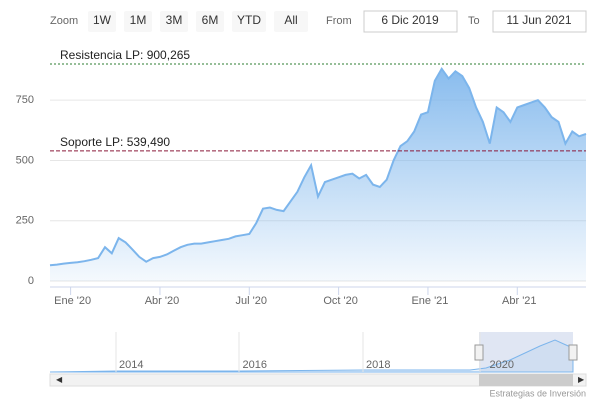 The width and height of the screenshot is (606, 410). What do you see at coordinates (378, 365) in the screenshot?
I see `navigator-label: 2018` at bounding box center [378, 365].